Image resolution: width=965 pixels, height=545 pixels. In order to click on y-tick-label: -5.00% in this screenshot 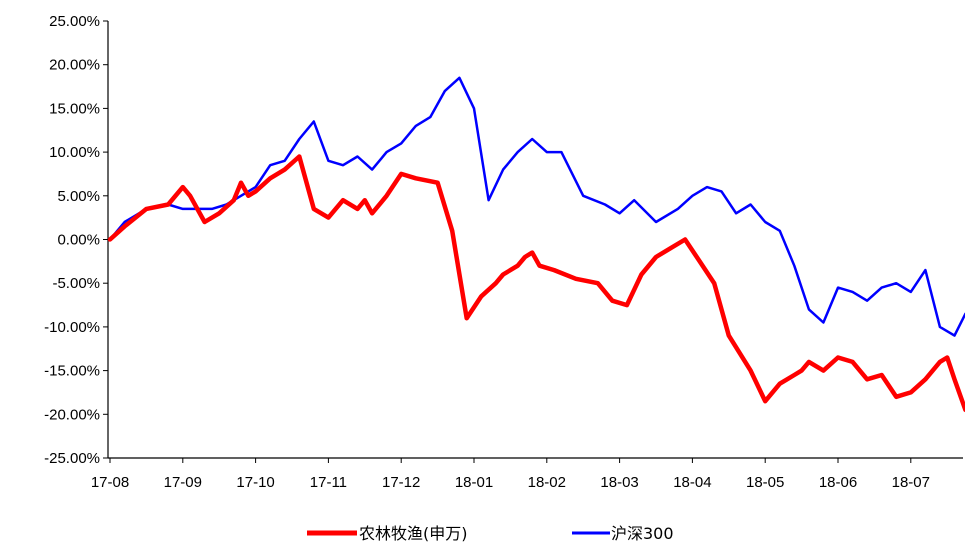, I will do `click(76, 283)`.